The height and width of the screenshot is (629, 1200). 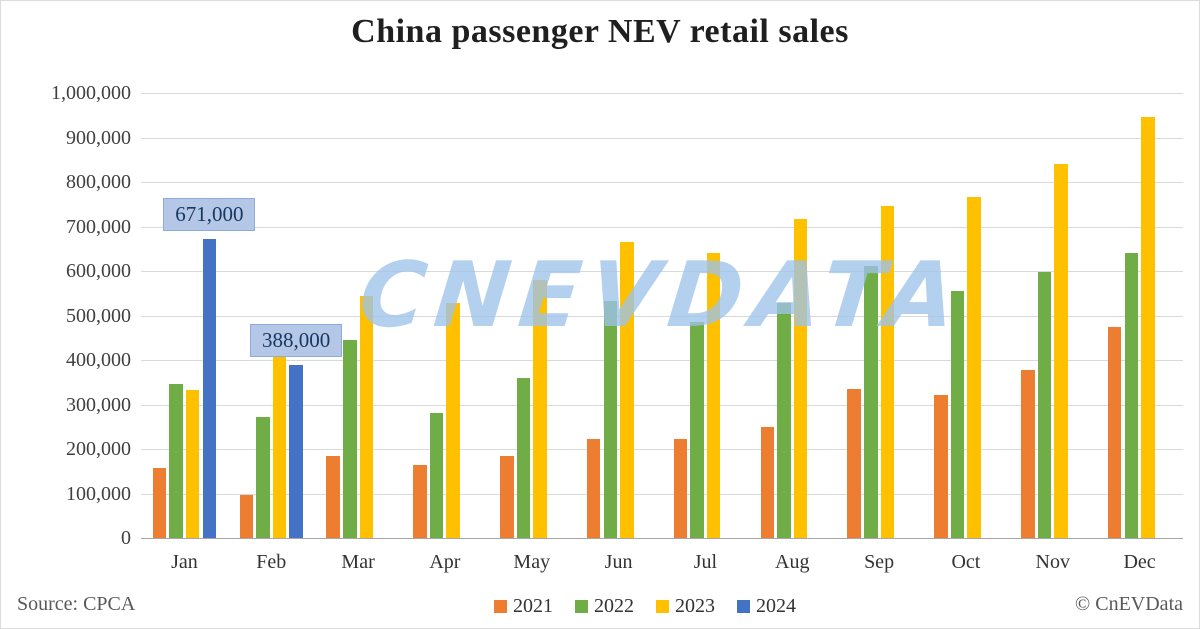 I want to click on x-axis-line, so click(x=662, y=538).